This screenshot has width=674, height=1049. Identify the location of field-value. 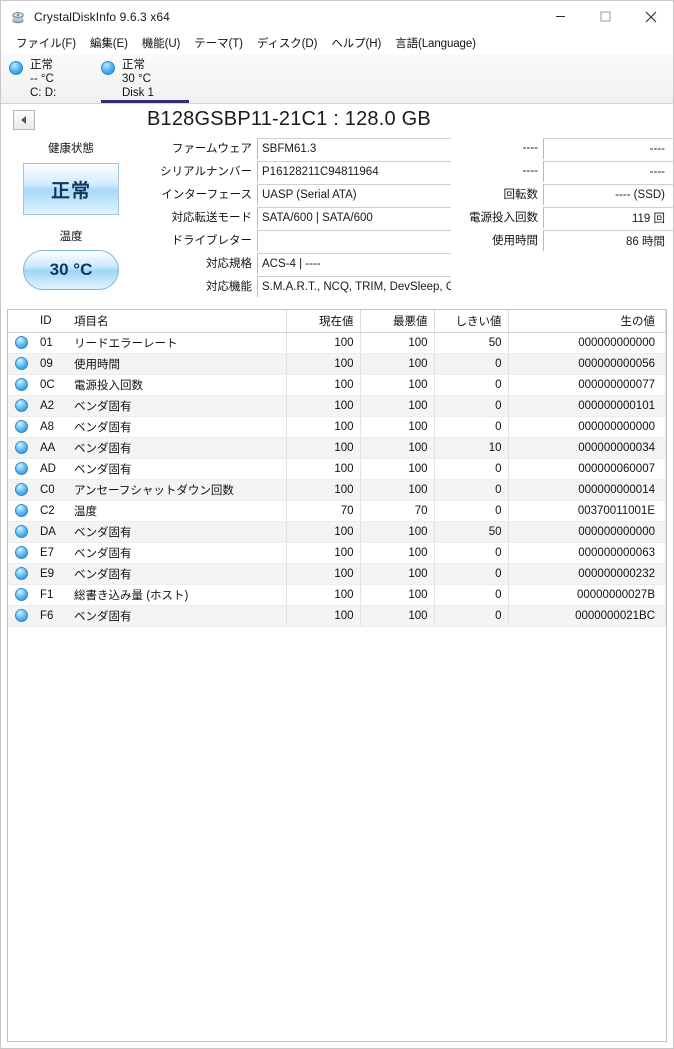
(354, 240).